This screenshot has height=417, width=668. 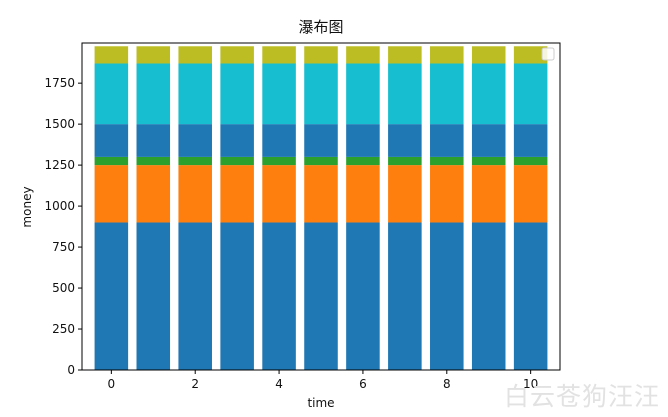 What do you see at coordinates (63, 247) in the screenshot?
I see `y-tick-label: 750` at bounding box center [63, 247].